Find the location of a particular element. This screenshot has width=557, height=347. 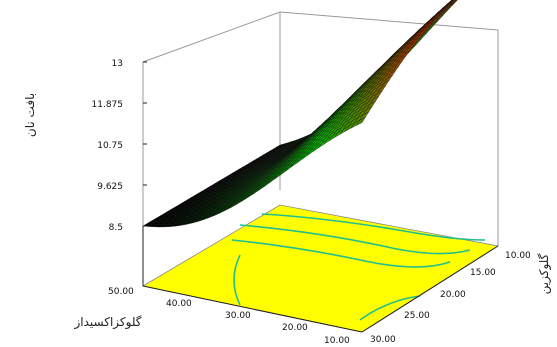

x-axis-title: گلوکزاکسیداز is located at coordinates (107, 322).